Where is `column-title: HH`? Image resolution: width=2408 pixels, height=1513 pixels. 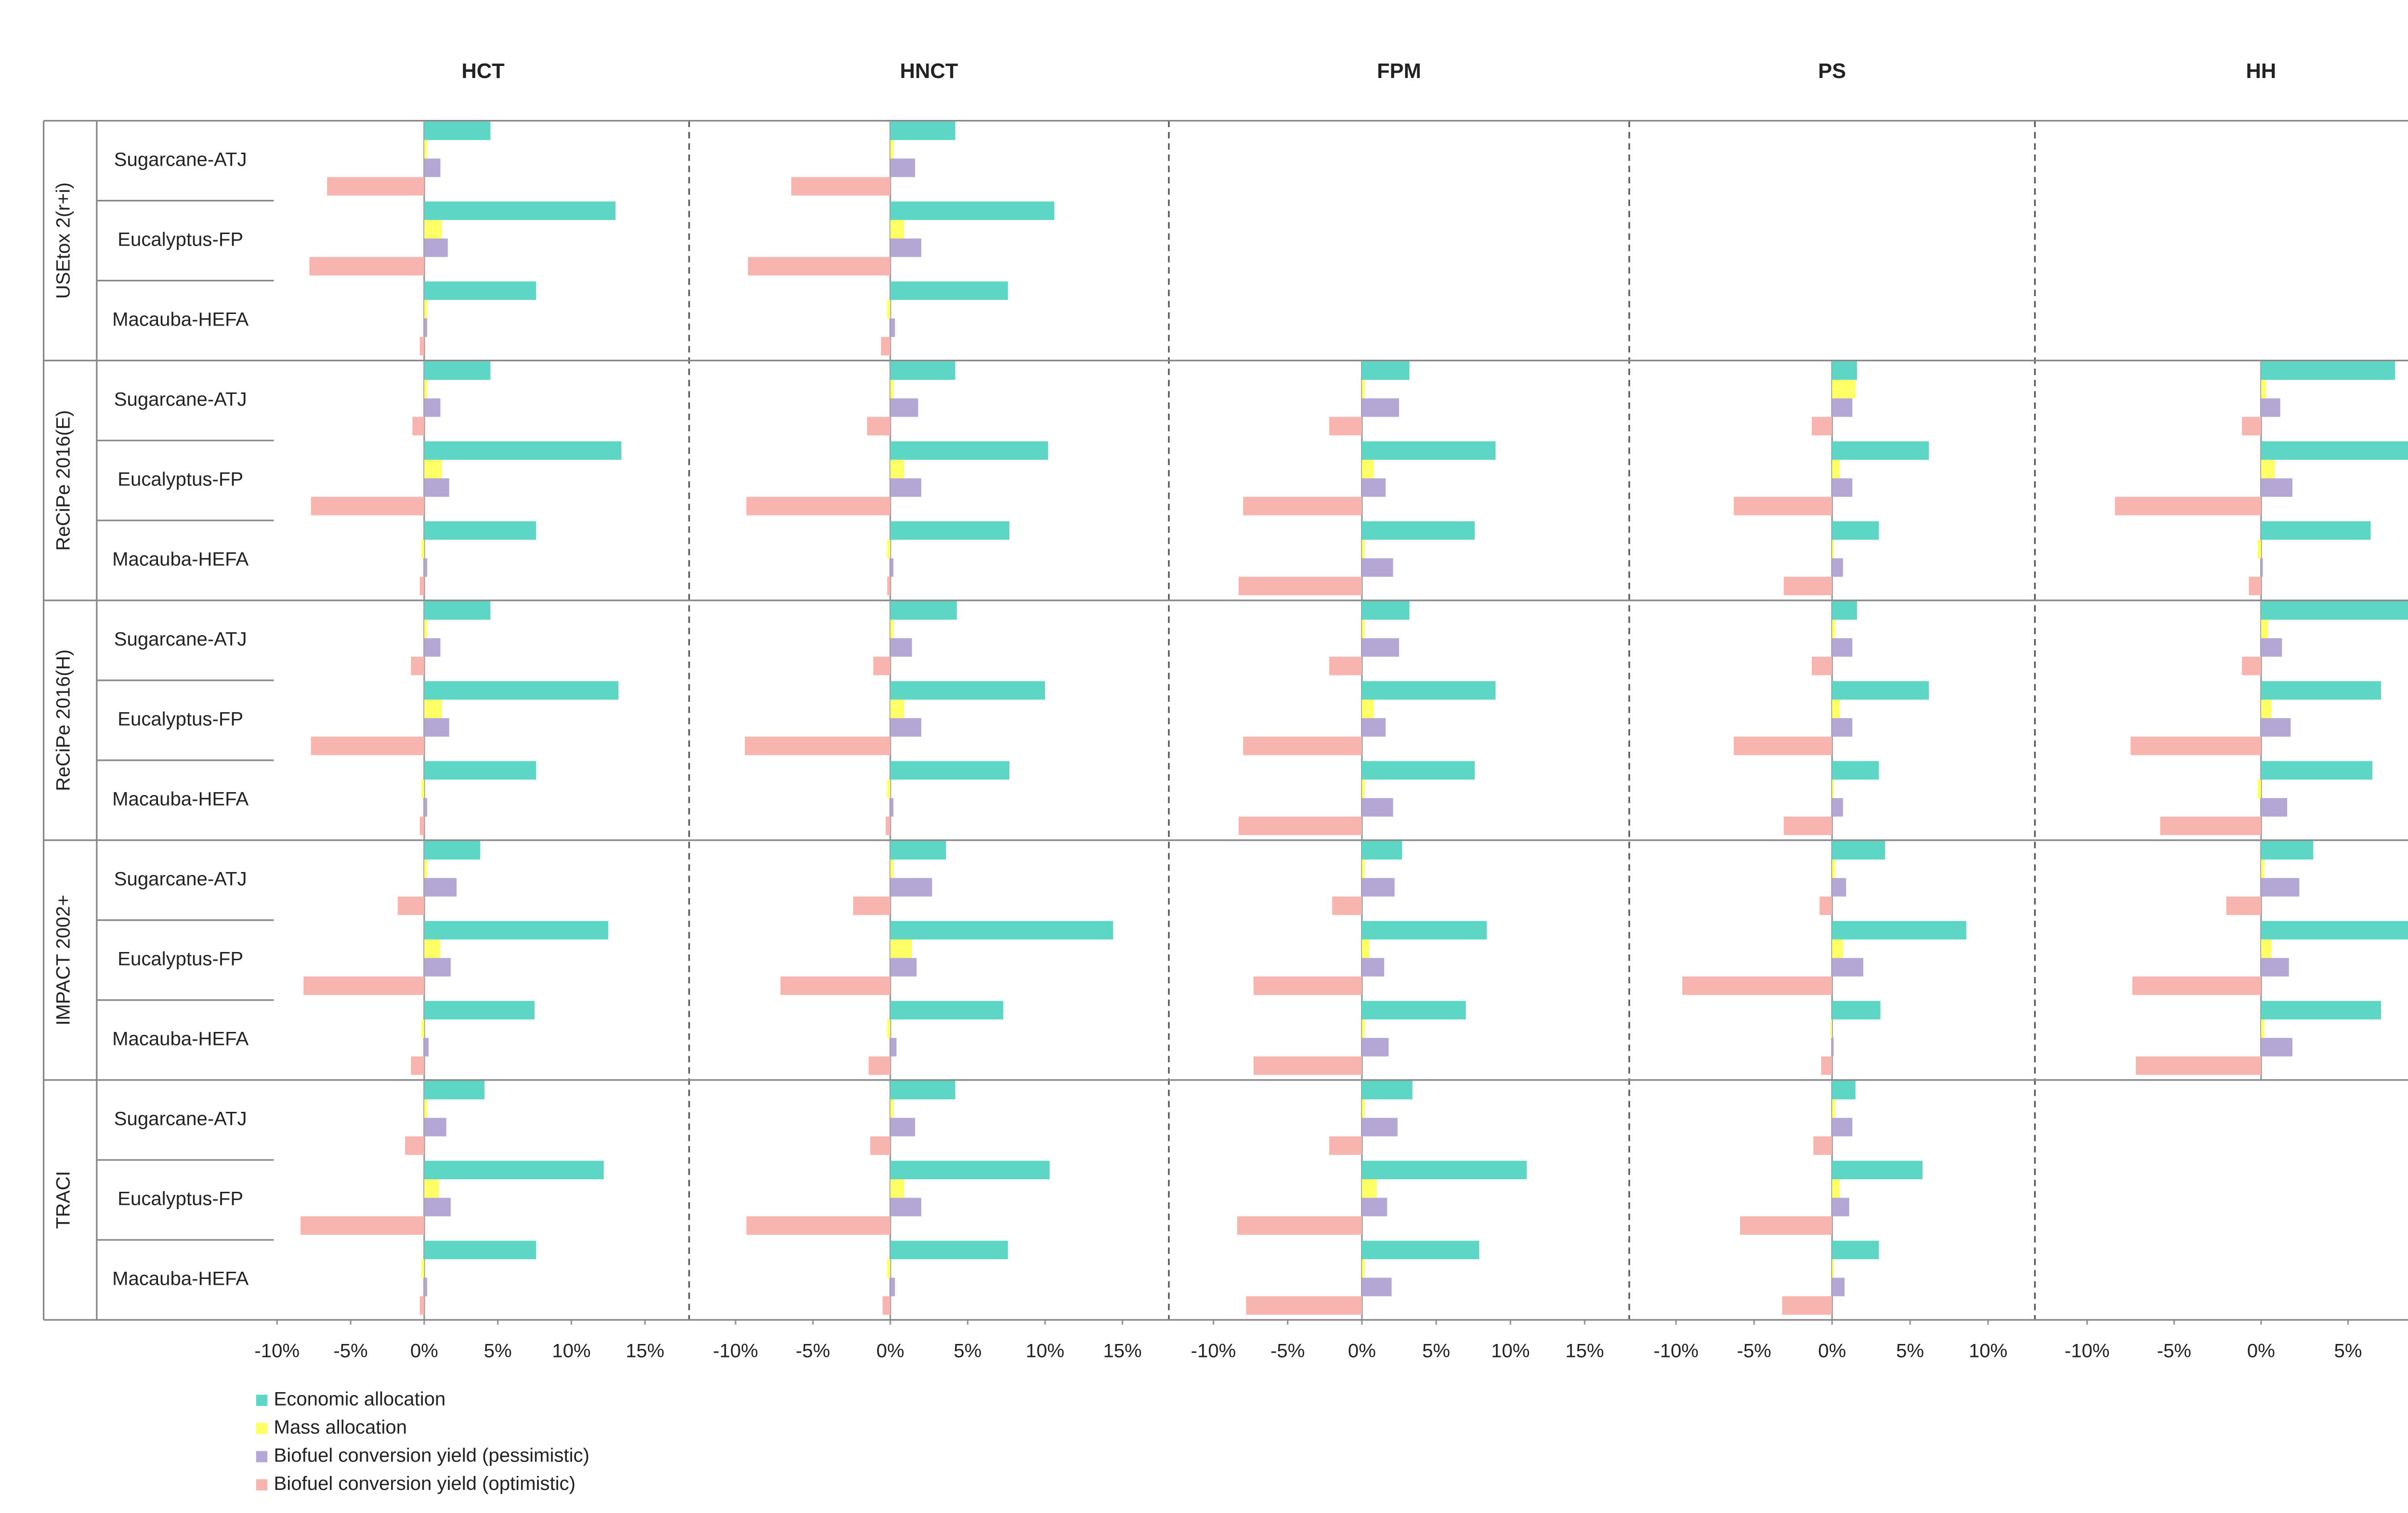 column-title: HH is located at coordinates (2261, 71).